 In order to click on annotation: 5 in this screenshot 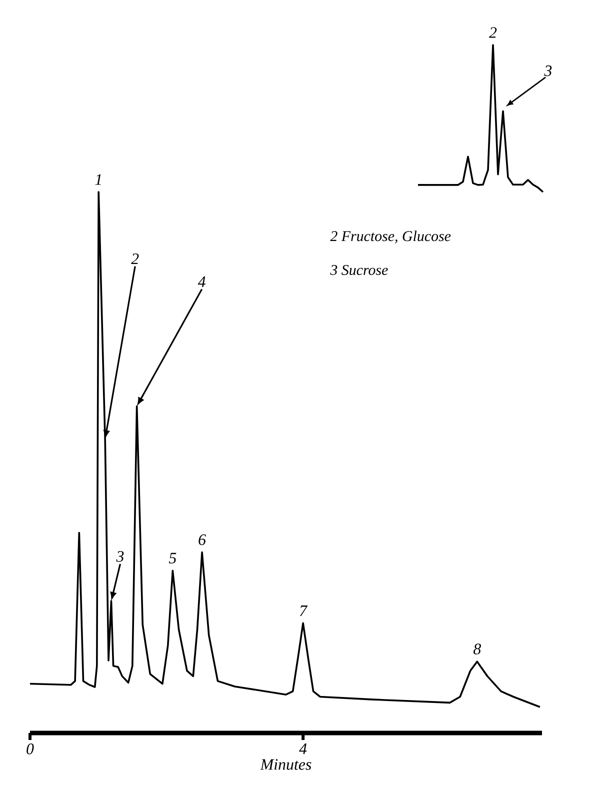, I will do `click(172, 558)`.